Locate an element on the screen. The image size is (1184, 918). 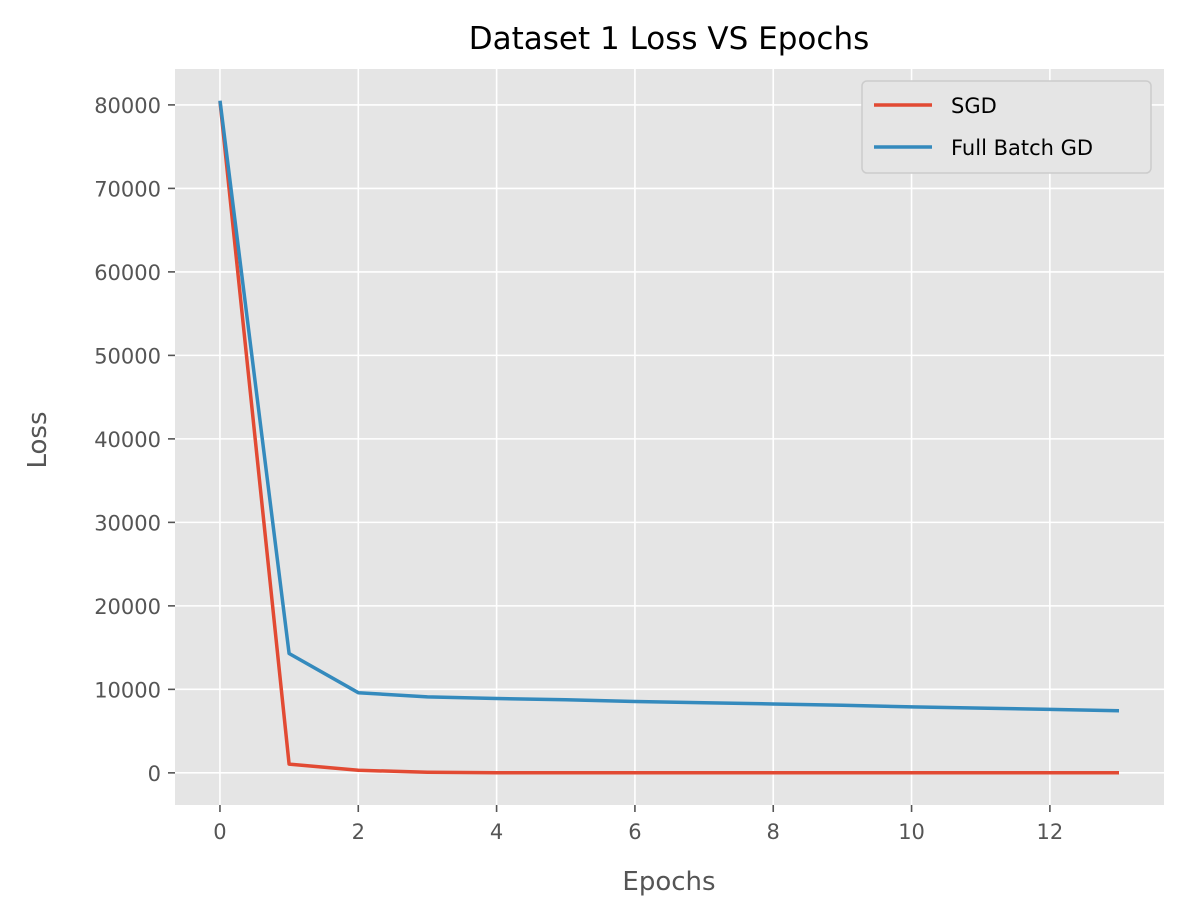
y-tick-label: 40000 is located at coordinates (127, 440).